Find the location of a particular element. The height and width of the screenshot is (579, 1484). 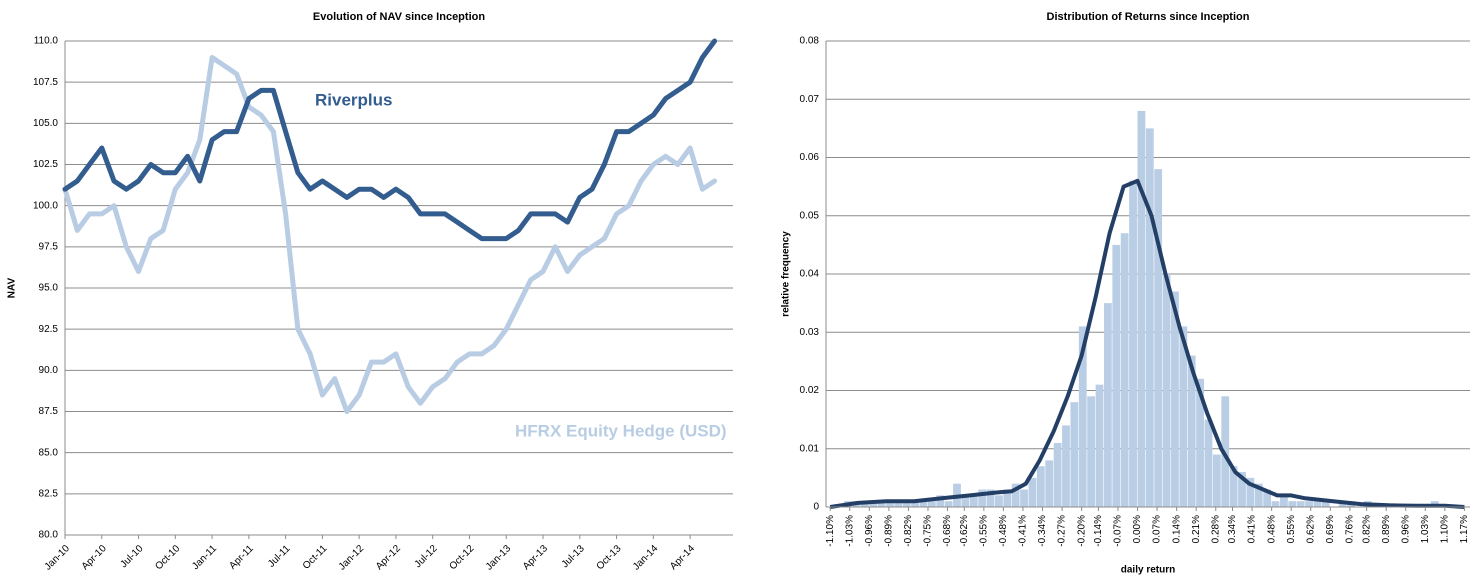

x-tick-label: 0.69% is located at coordinates (1330, 529).